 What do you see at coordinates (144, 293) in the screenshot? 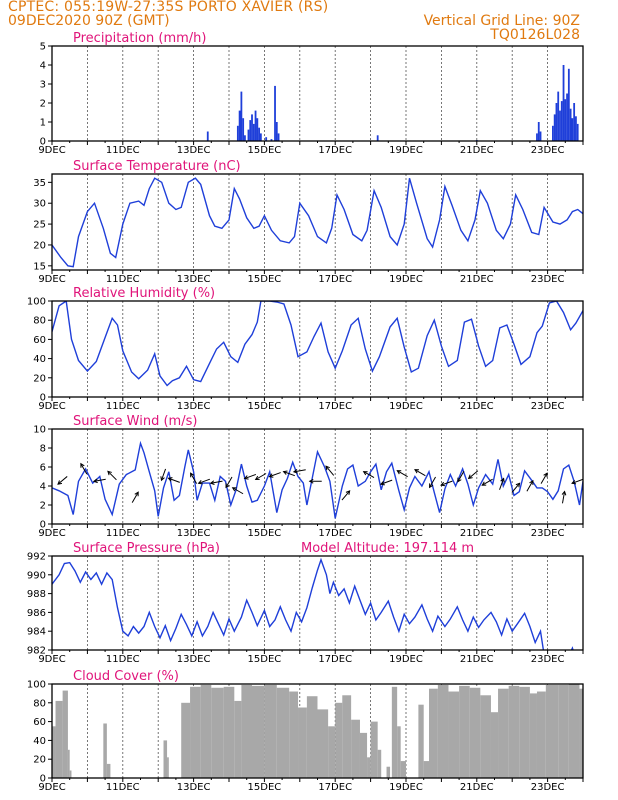
I see `humidity-title: Relative Humidity (%)` at bounding box center [144, 293].